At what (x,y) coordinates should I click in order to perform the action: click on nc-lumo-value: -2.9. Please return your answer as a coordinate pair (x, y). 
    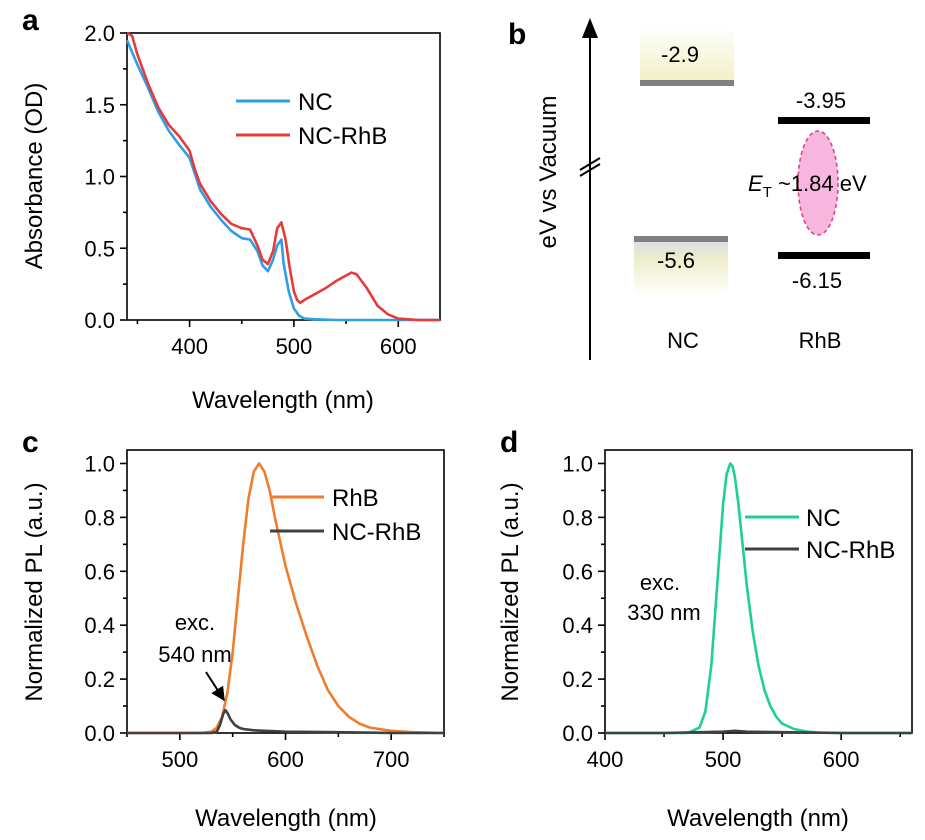
    Looking at the image, I should click on (680, 54).